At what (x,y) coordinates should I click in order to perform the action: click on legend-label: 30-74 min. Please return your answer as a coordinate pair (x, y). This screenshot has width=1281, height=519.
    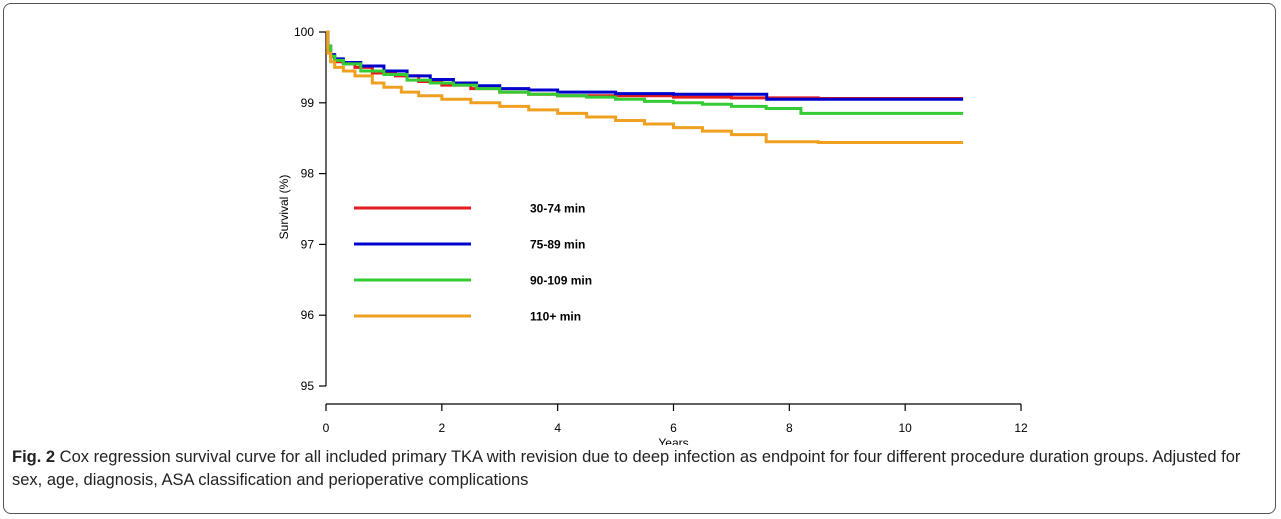
    Looking at the image, I should click on (557, 209).